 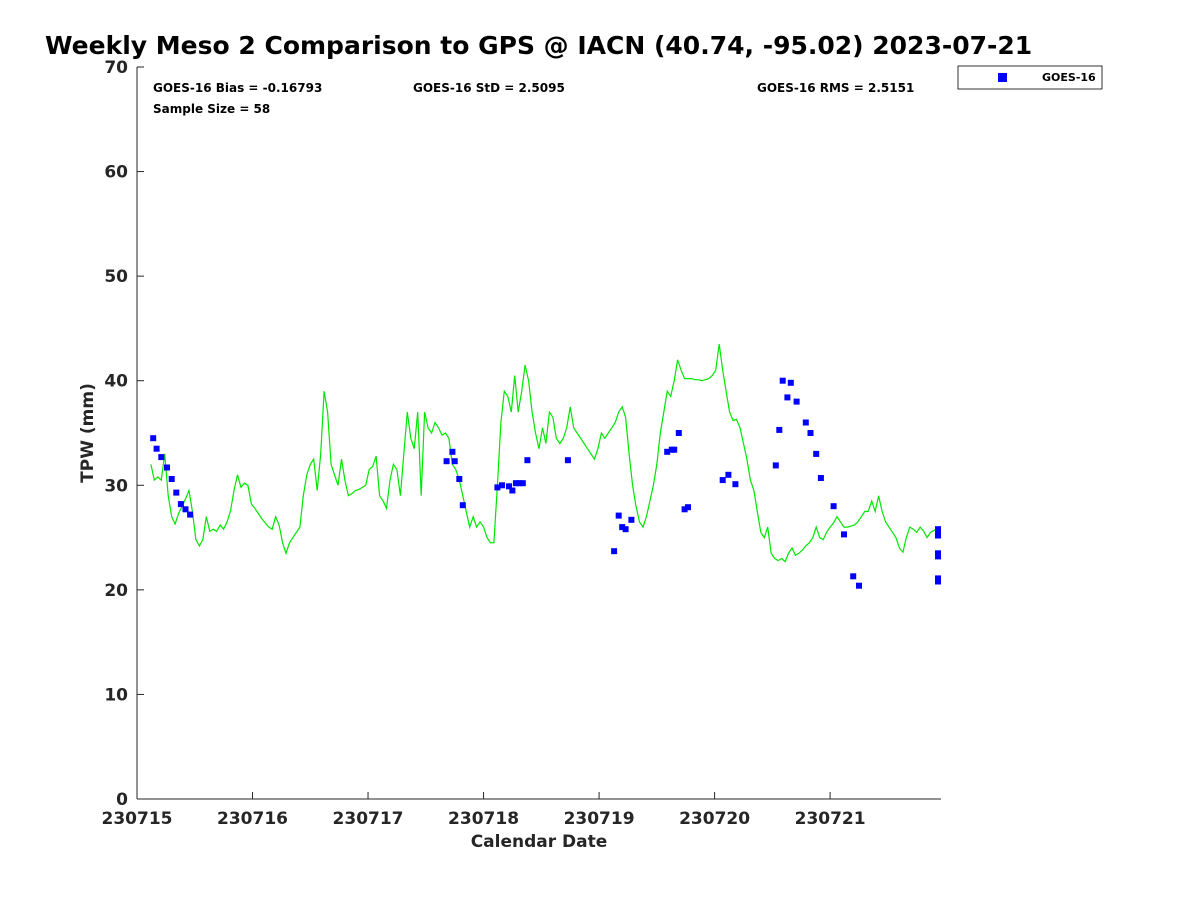 What do you see at coordinates (124, 434) in the screenshot?
I see `y-axis-ticks: 0 10 20 30 40 50 60 70` at bounding box center [124, 434].